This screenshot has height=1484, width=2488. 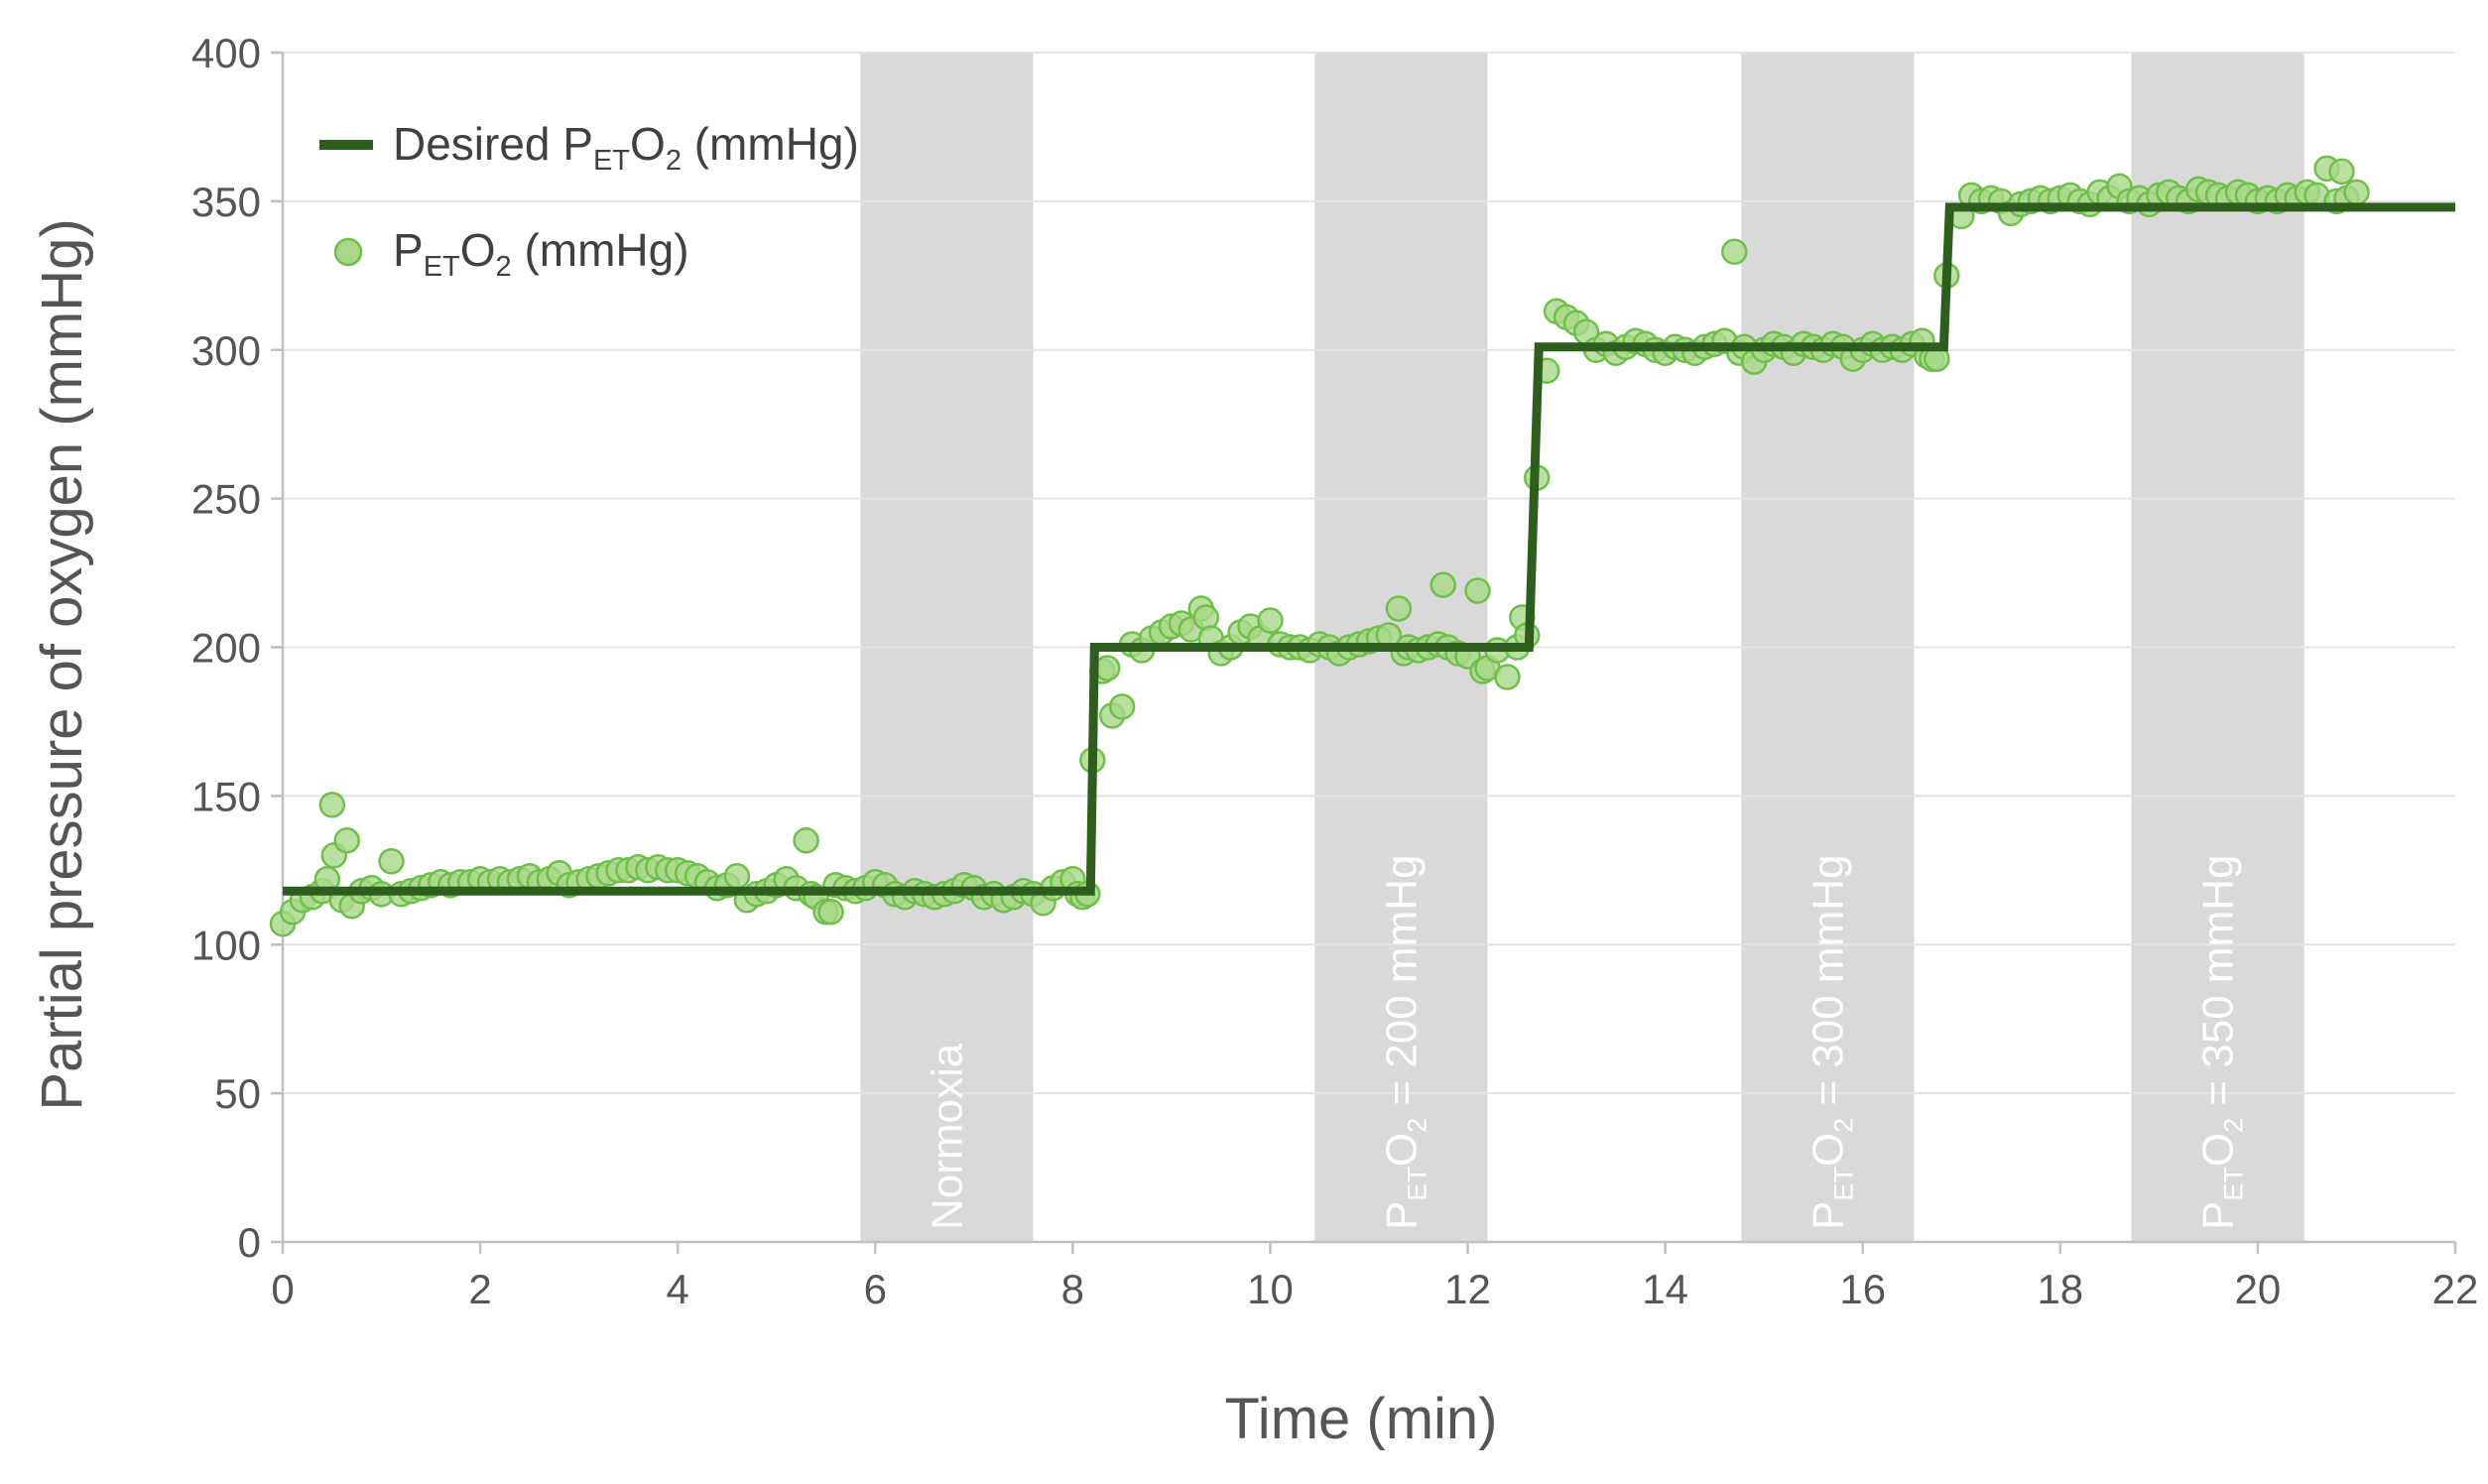 I want to click on legend-label-measured: PETO2 (mmHg), so click(x=541, y=253).